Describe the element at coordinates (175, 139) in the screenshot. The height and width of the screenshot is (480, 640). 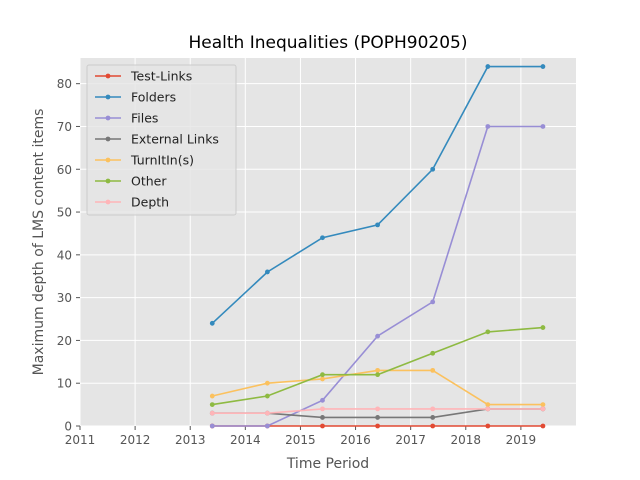
I see `legend-label-external-links: External Links` at that location.